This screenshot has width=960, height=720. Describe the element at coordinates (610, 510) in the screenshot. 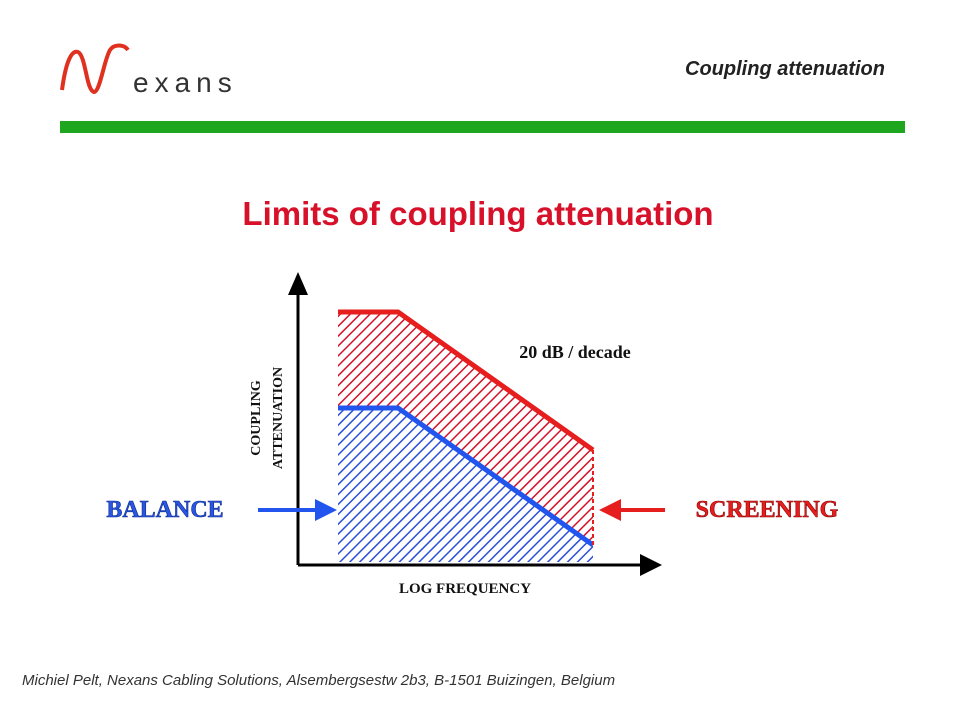

I see `screening-arrowhead` at that location.